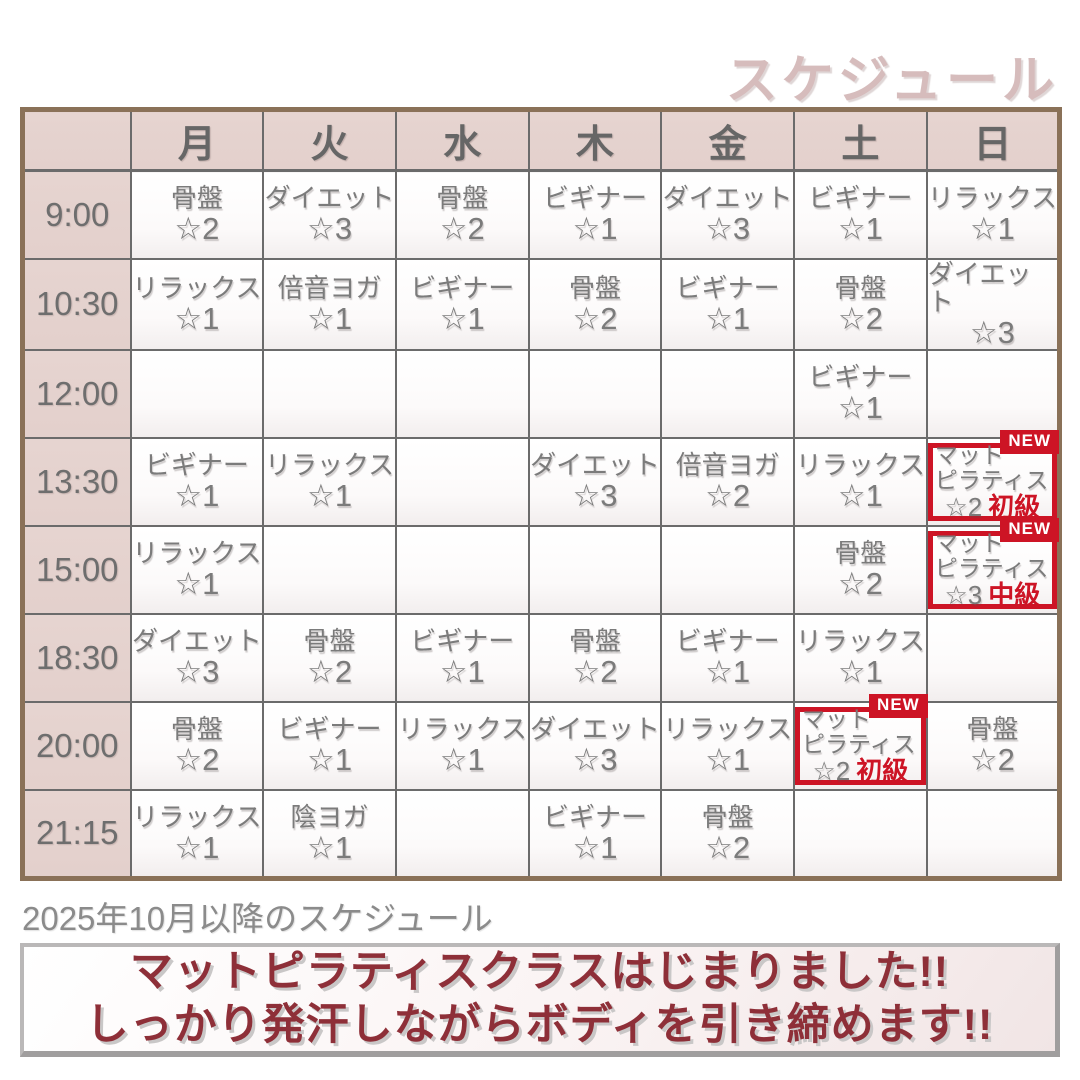  What do you see at coordinates (539, 1025) in the screenshot?
I see `promo-line-2: しっかり発汗しながらボディを引き締めます!!` at bounding box center [539, 1025].